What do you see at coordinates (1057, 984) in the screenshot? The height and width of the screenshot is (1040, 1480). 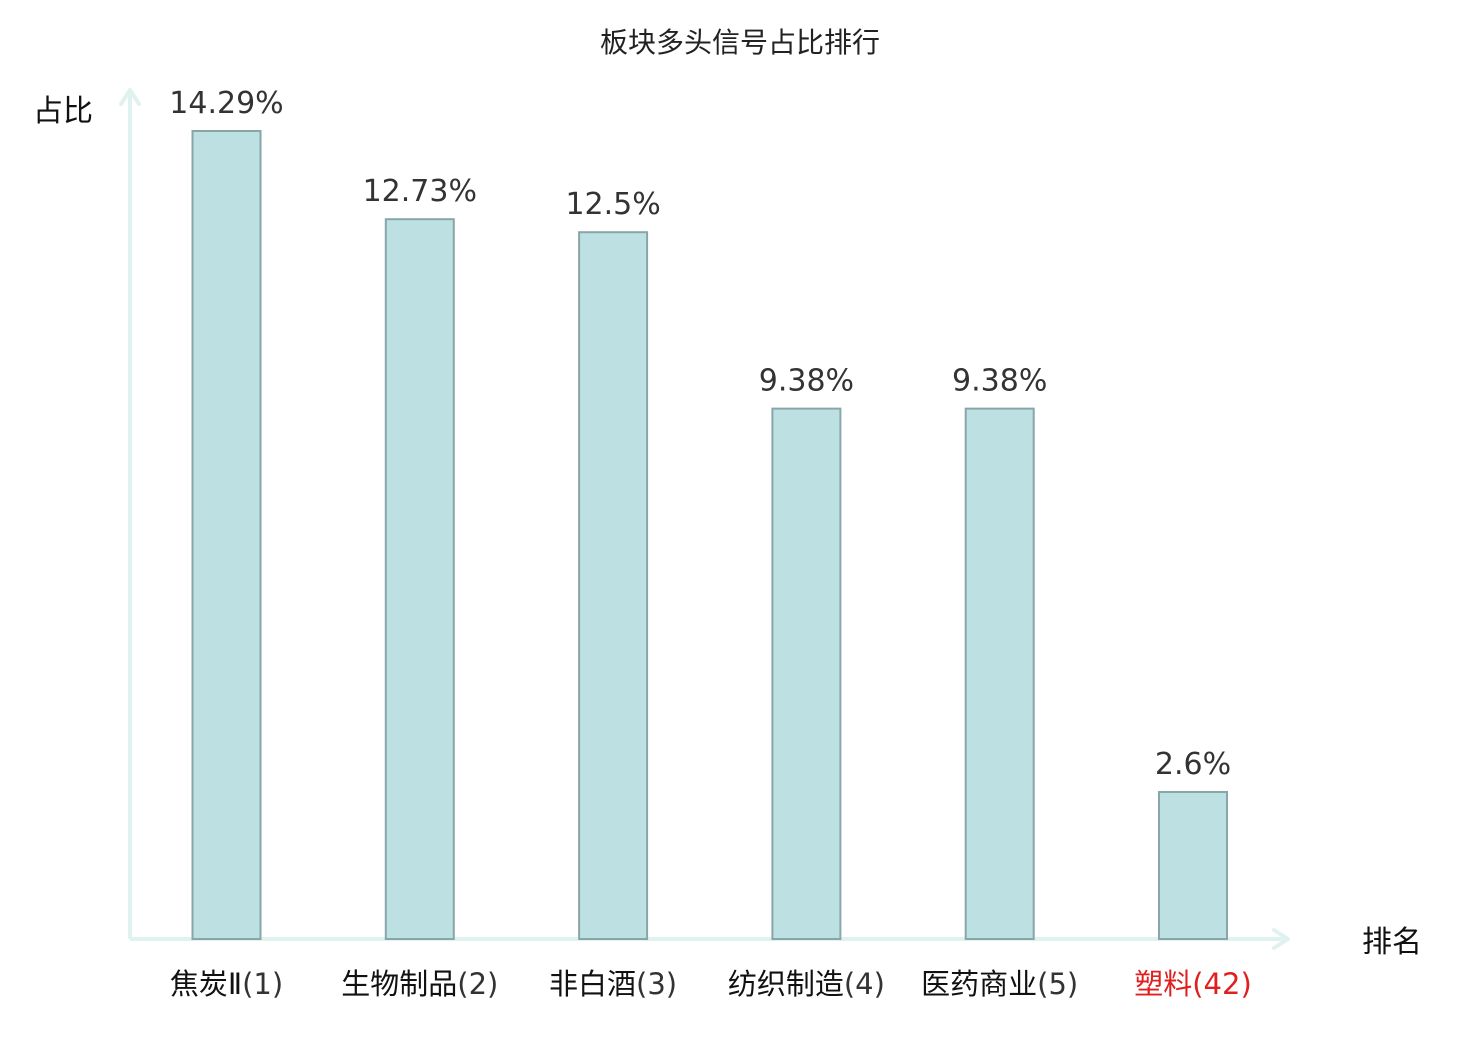 I see `category-rank: (5)` at bounding box center [1057, 984].